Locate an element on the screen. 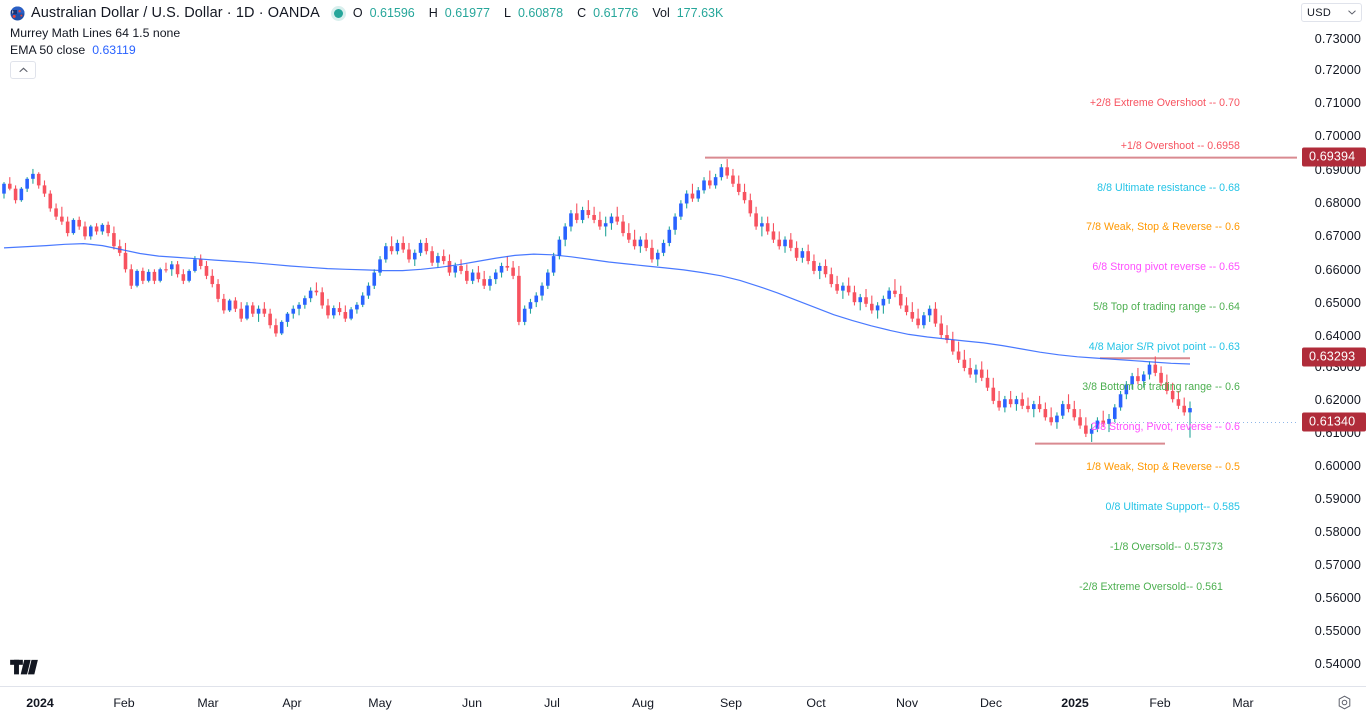  price-badge: 0.61340 is located at coordinates (1334, 422).